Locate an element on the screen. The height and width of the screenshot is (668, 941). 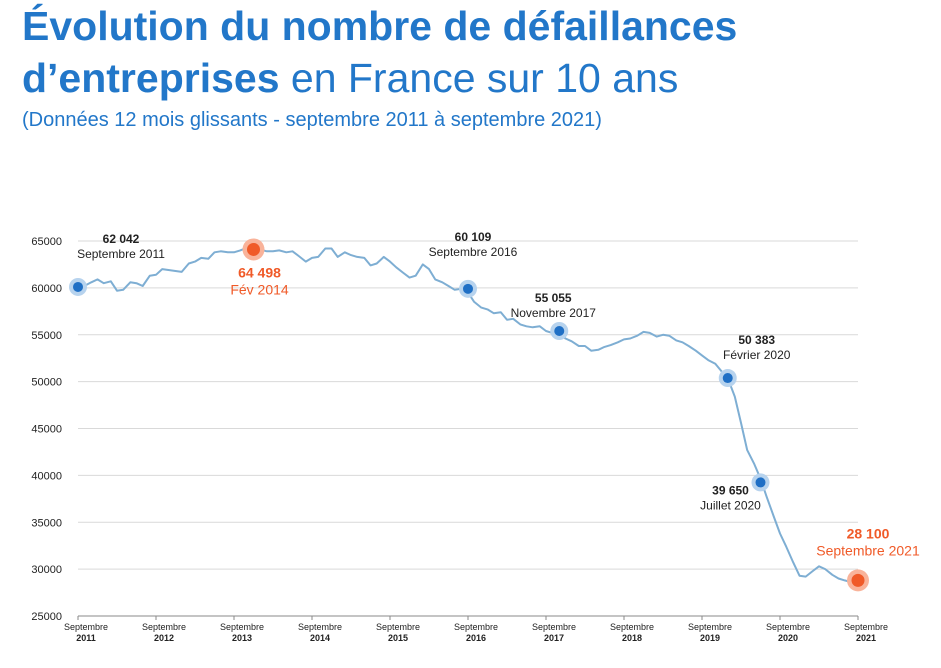
y-tick-label: 45000 is located at coordinates (46, 430).